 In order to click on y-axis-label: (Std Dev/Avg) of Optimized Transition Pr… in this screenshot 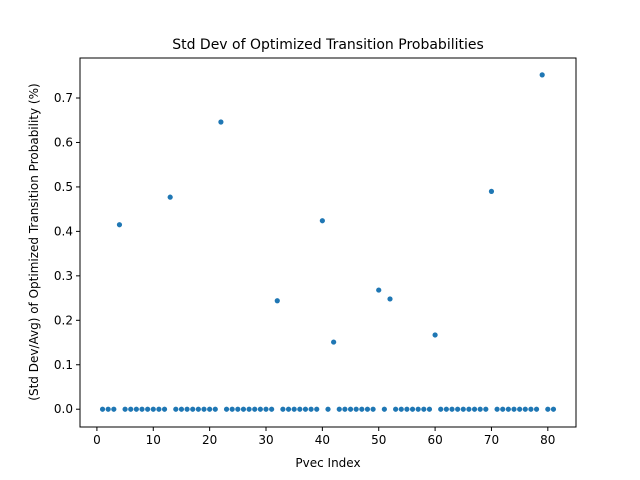, I will do `click(34, 241)`.